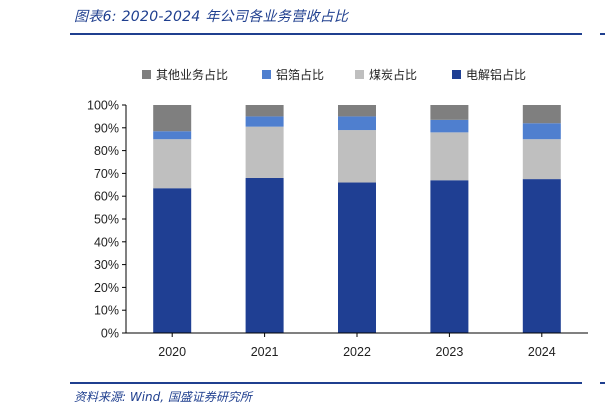 This screenshot has width=605, height=418. Describe the element at coordinates (326, 383) in the screenshot. I see `bottom-rule` at that location.